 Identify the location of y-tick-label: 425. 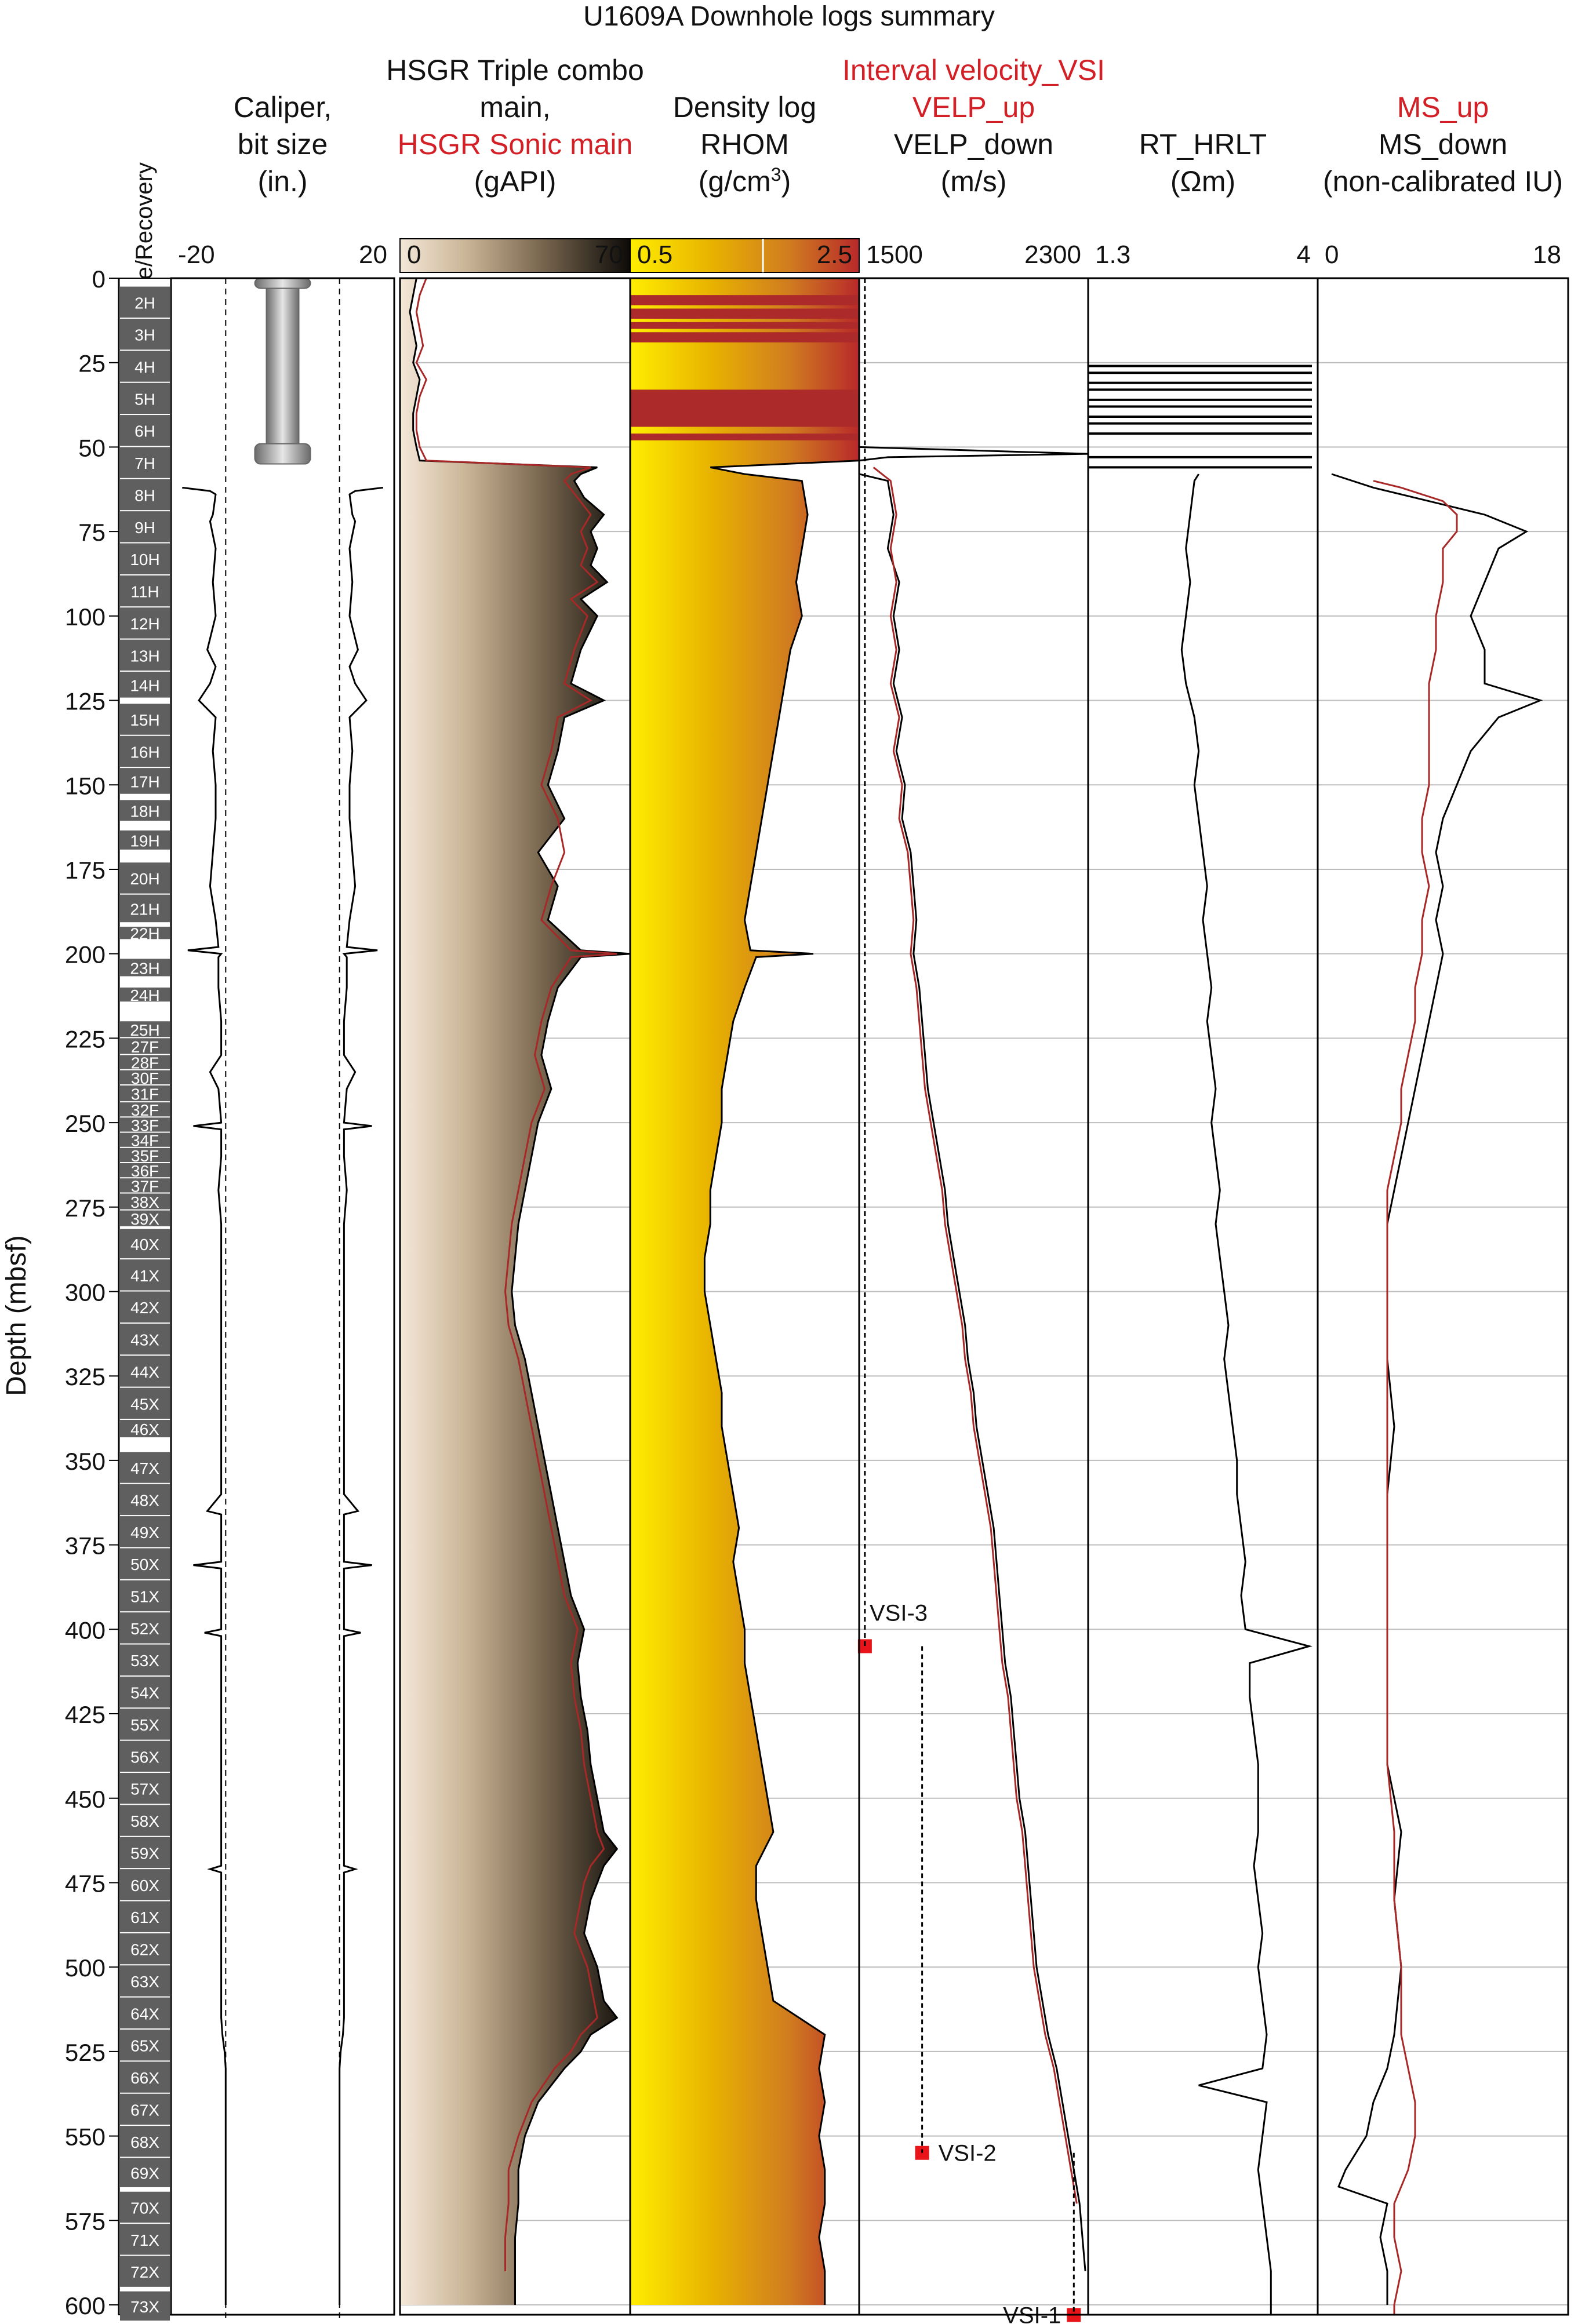
(85, 1714).